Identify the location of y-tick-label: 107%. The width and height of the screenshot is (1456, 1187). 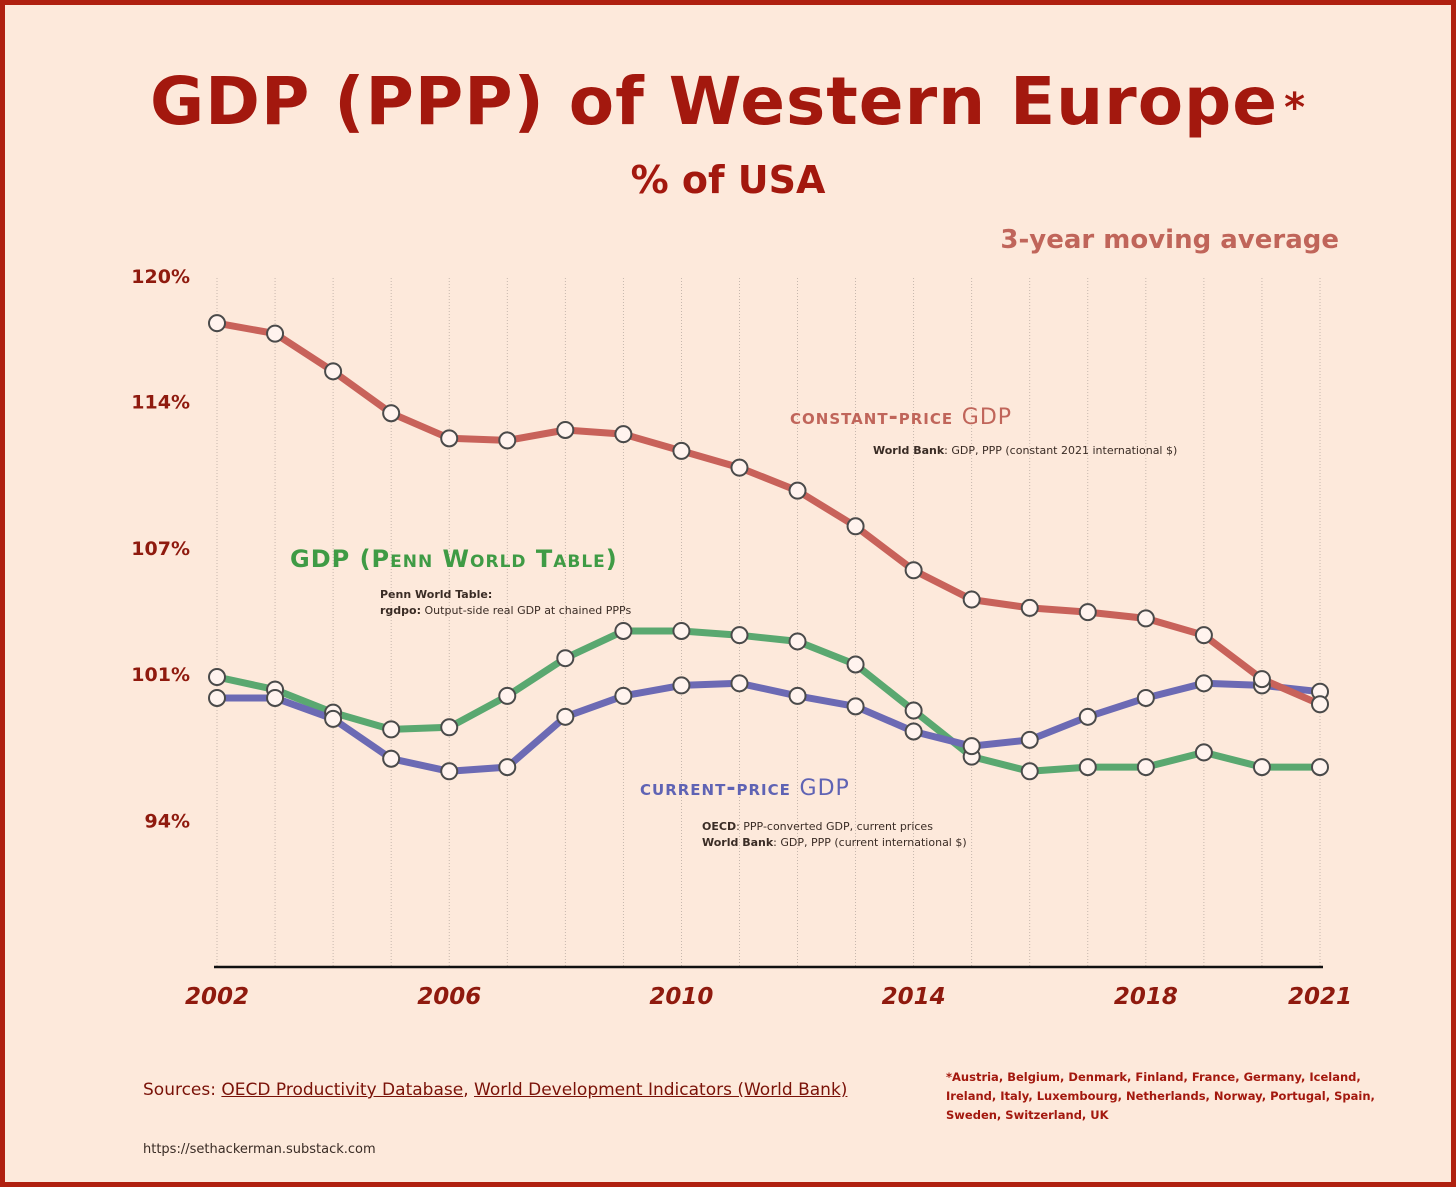
(160, 549).